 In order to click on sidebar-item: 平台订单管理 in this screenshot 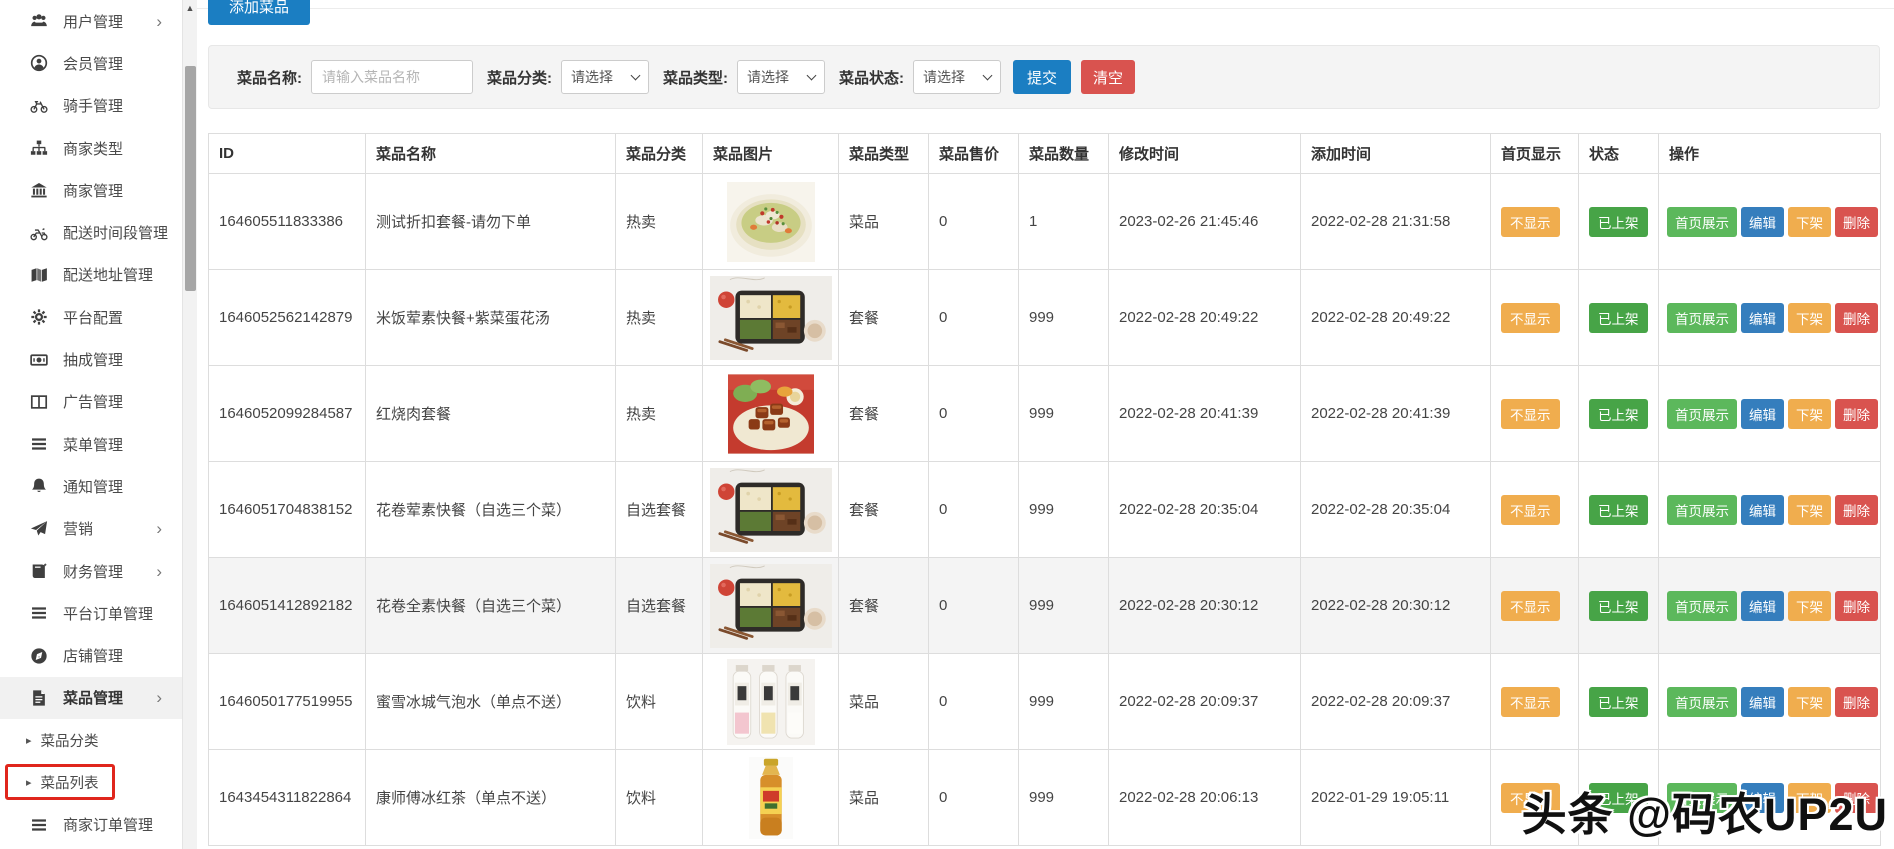, I will do `click(91, 613)`.